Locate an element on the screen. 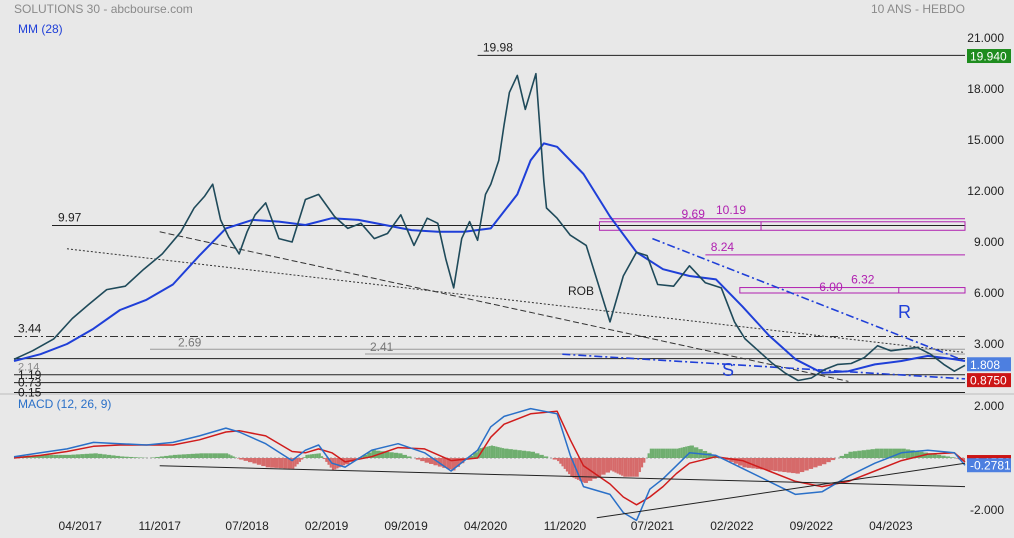 Image resolution: width=1014 pixels, height=538 pixels. x-tick-label: 07/2021 is located at coordinates (653, 526).